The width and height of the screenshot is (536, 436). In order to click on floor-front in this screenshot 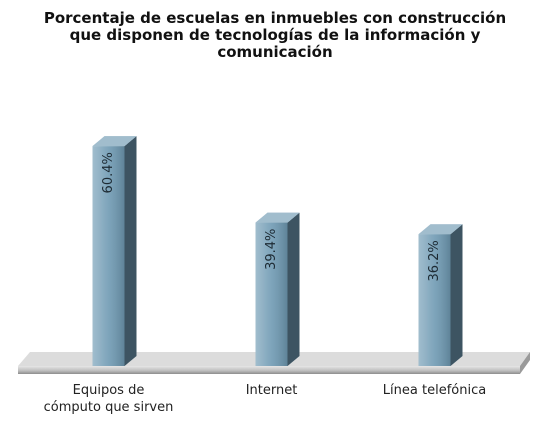, I will do `click(269, 370)`.